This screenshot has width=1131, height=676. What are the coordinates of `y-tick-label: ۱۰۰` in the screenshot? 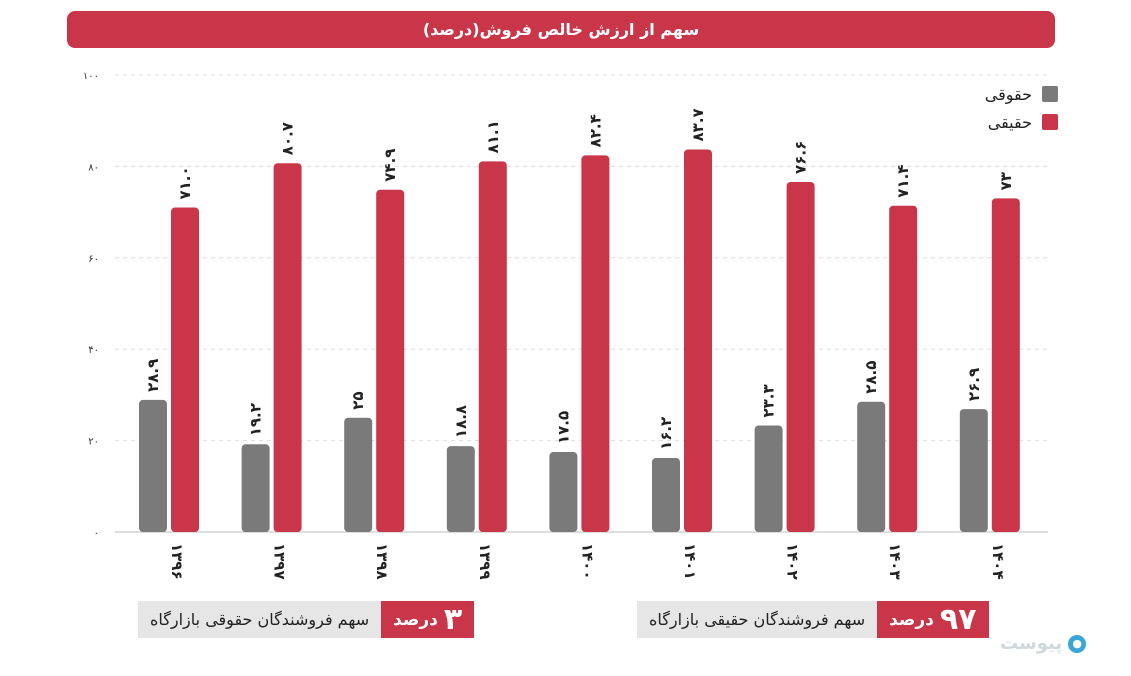 It's located at (91, 76).